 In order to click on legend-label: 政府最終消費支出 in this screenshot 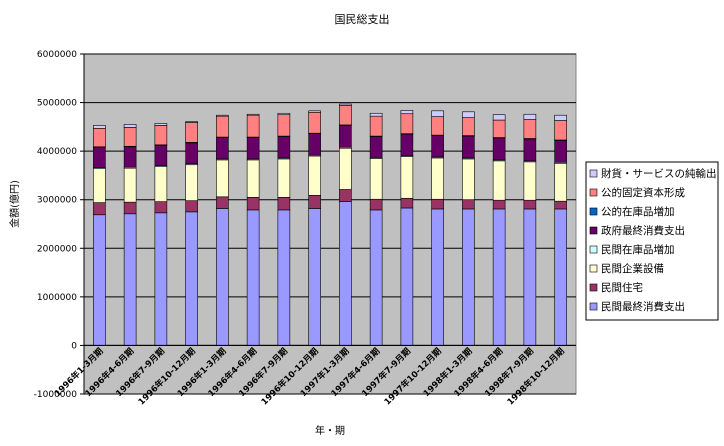, I will do `click(643, 230)`.